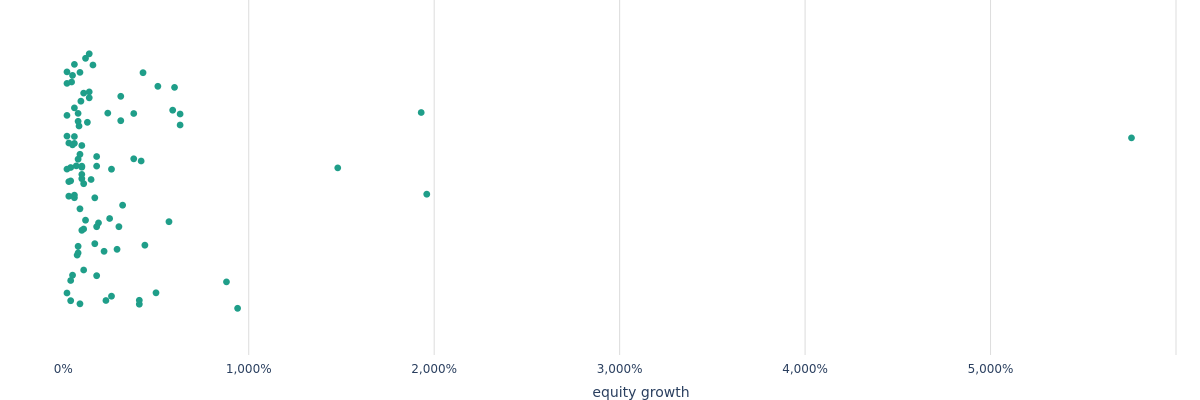 The image size is (1200, 400). I want to click on x-tick-label: 4,000%, so click(805, 369).